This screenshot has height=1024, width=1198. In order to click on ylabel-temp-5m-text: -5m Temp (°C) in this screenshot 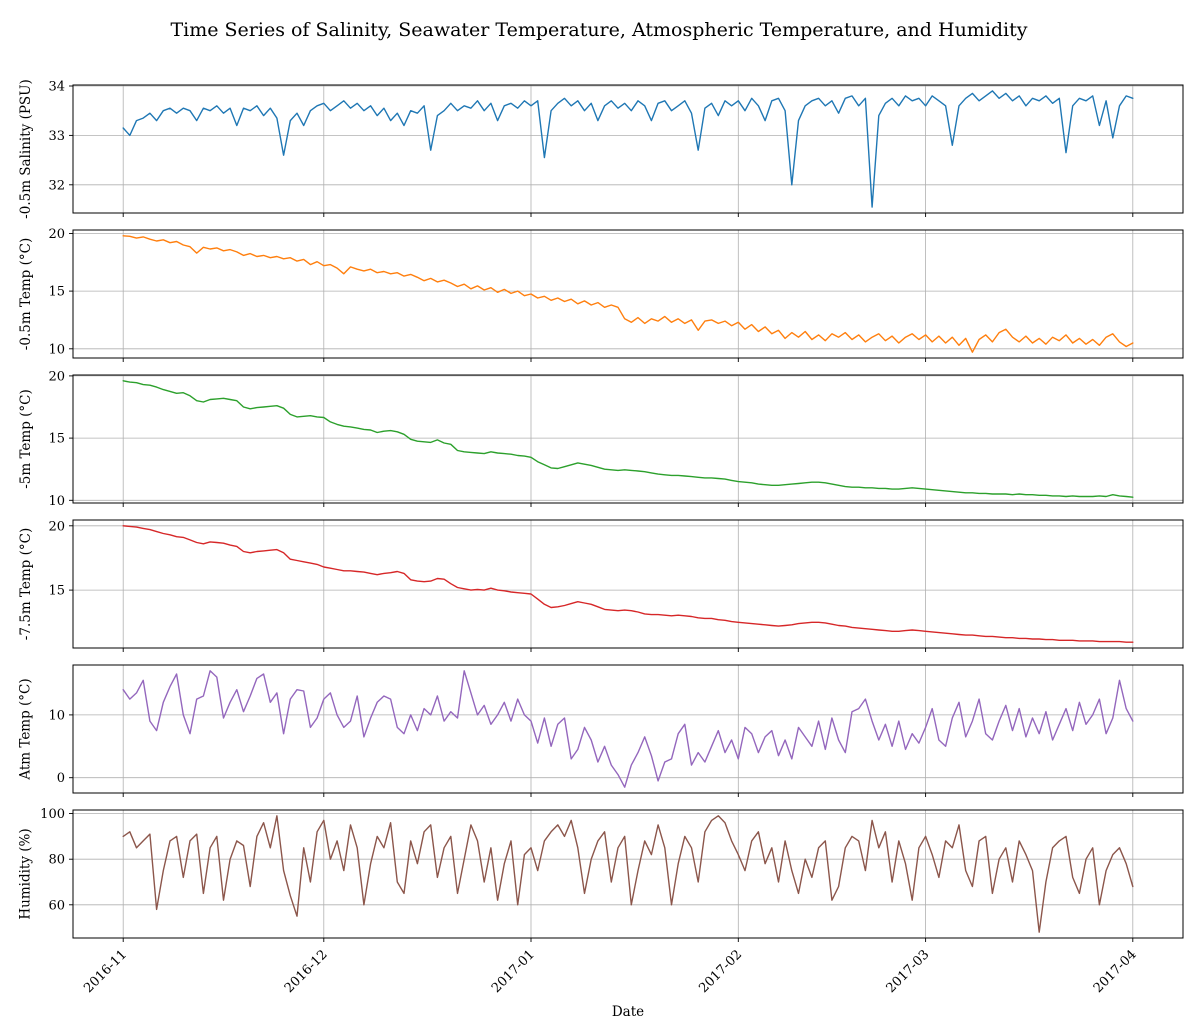, I will do `click(26, 439)`.